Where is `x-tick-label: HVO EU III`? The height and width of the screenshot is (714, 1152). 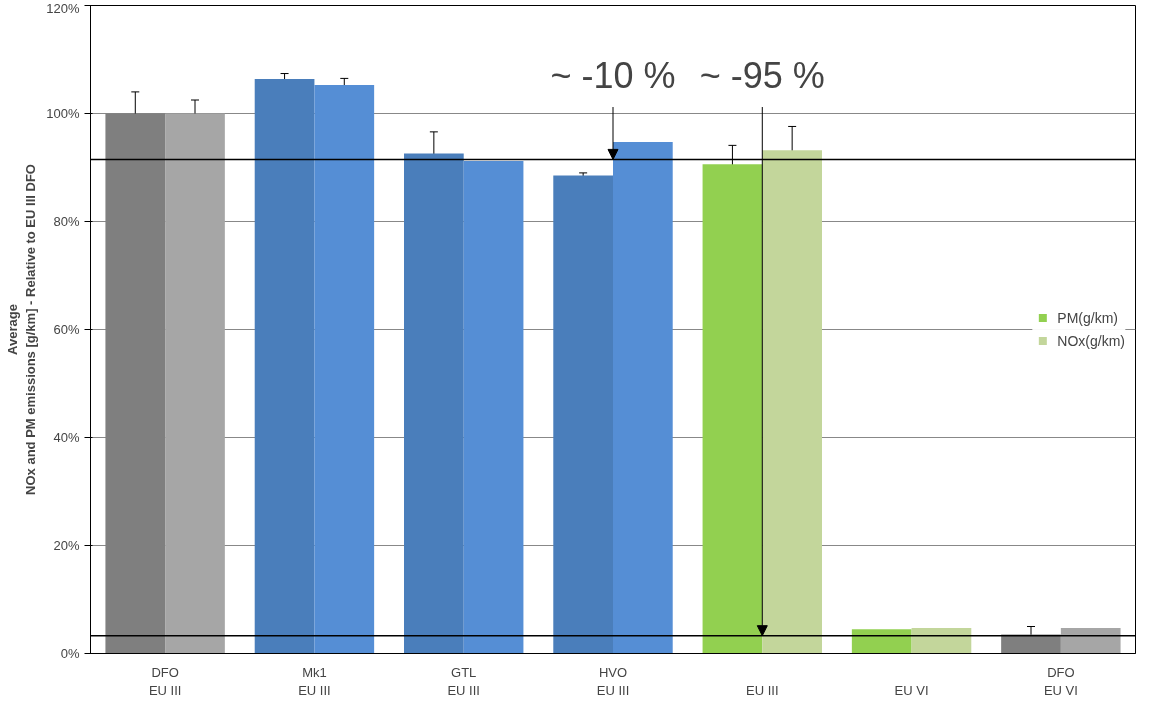
x-tick-label: HVO EU III is located at coordinates (613, 681).